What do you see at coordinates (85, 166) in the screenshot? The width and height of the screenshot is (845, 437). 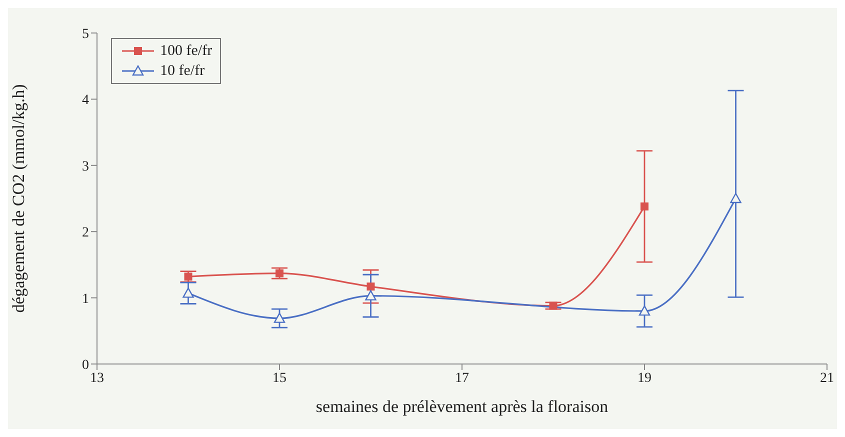 I see `y-tick-label: 3` at bounding box center [85, 166].